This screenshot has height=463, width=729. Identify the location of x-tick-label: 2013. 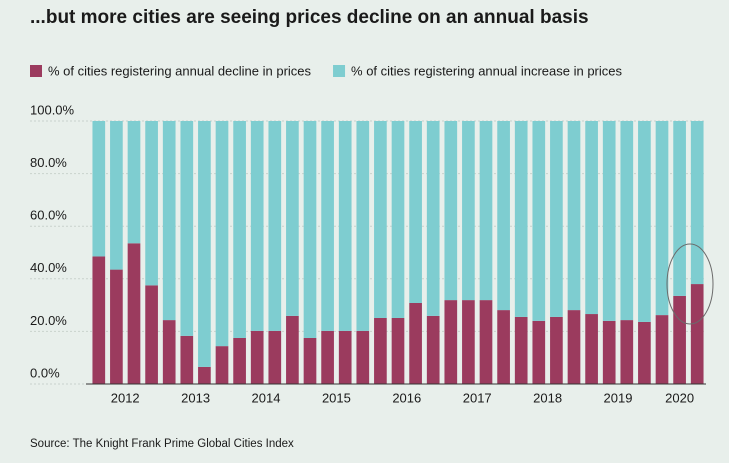
(195, 397).